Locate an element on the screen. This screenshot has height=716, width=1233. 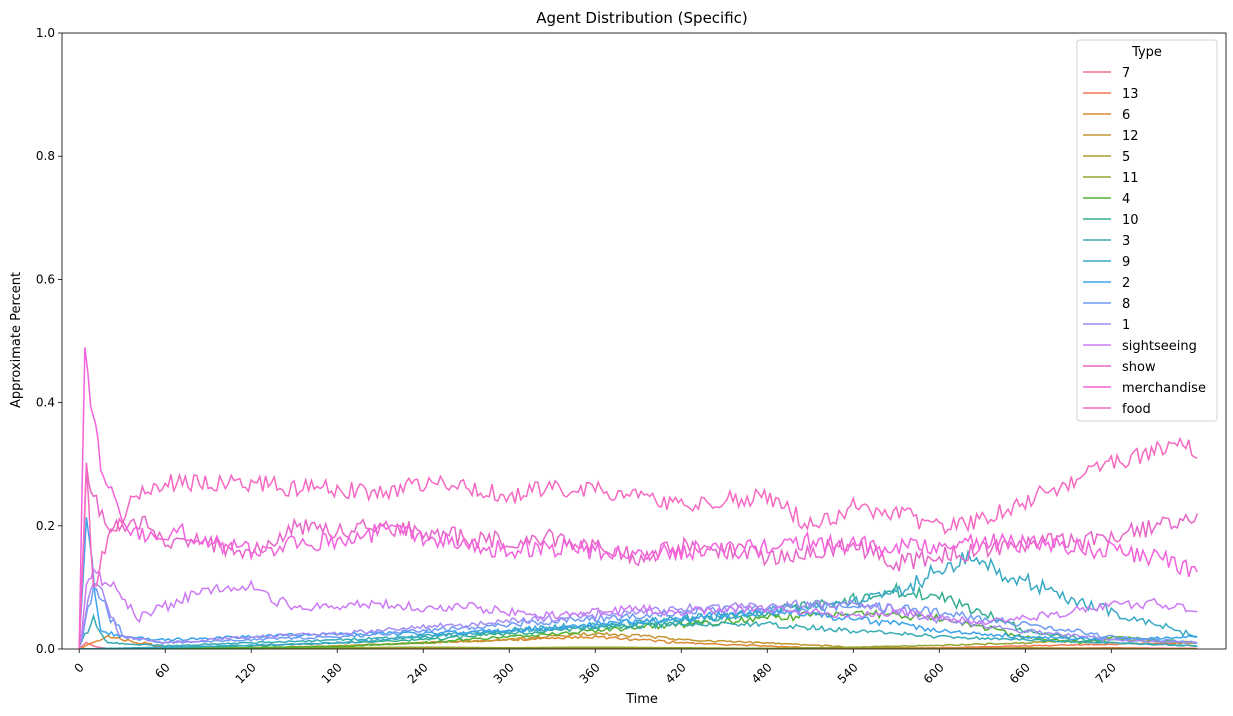
legend-label: merchandise is located at coordinates (1164, 388).